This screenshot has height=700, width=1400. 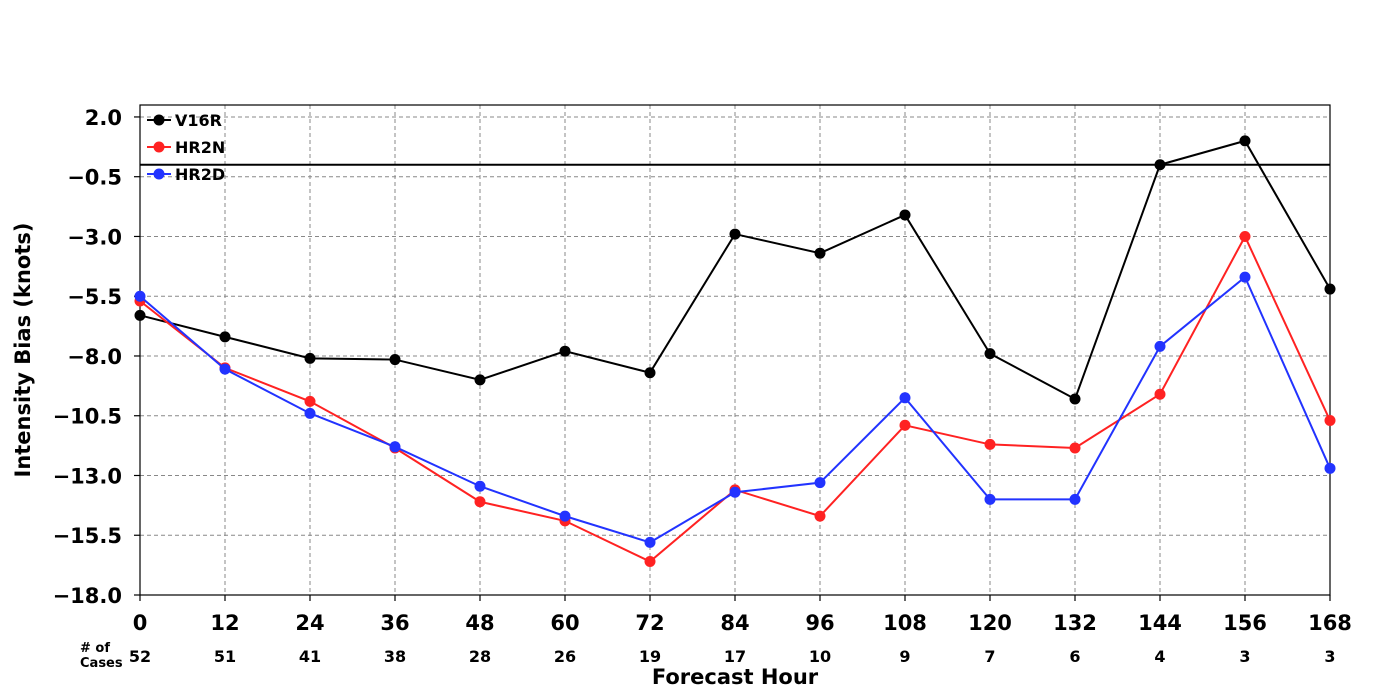 What do you see at coordinates (309, 623) in the screenshot?
I see `x-tick-label: 24` at bounding box center [309, 623].